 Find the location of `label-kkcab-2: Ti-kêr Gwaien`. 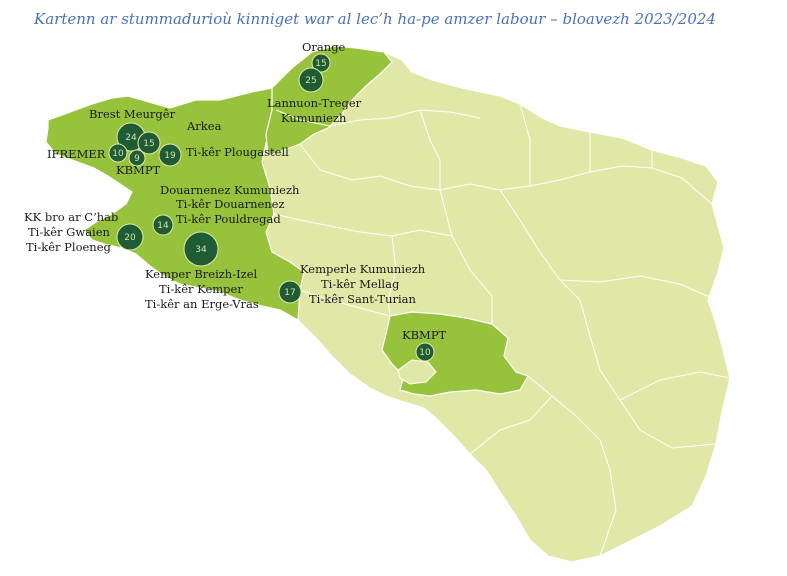

label-kkcab-2: Ti-kêr Gwaien is located at coordinates (69, 232).